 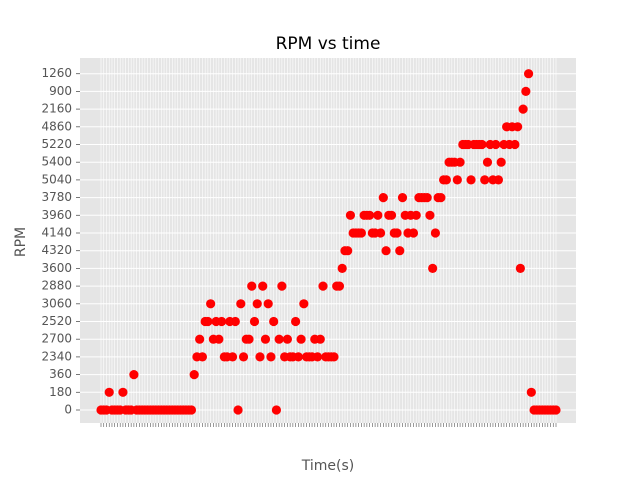 I want to click on y-tick-label: 2880, so click(x=56, y=286).